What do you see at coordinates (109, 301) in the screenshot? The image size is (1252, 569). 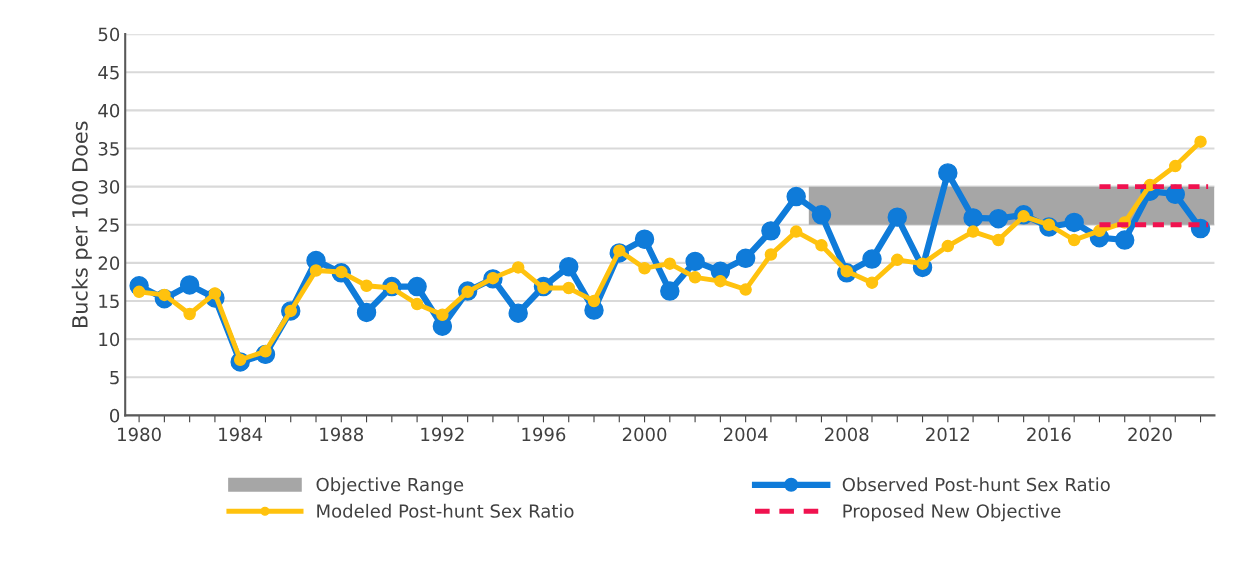 I see `y-tick-label: 15` at bounding box center [109, 301].